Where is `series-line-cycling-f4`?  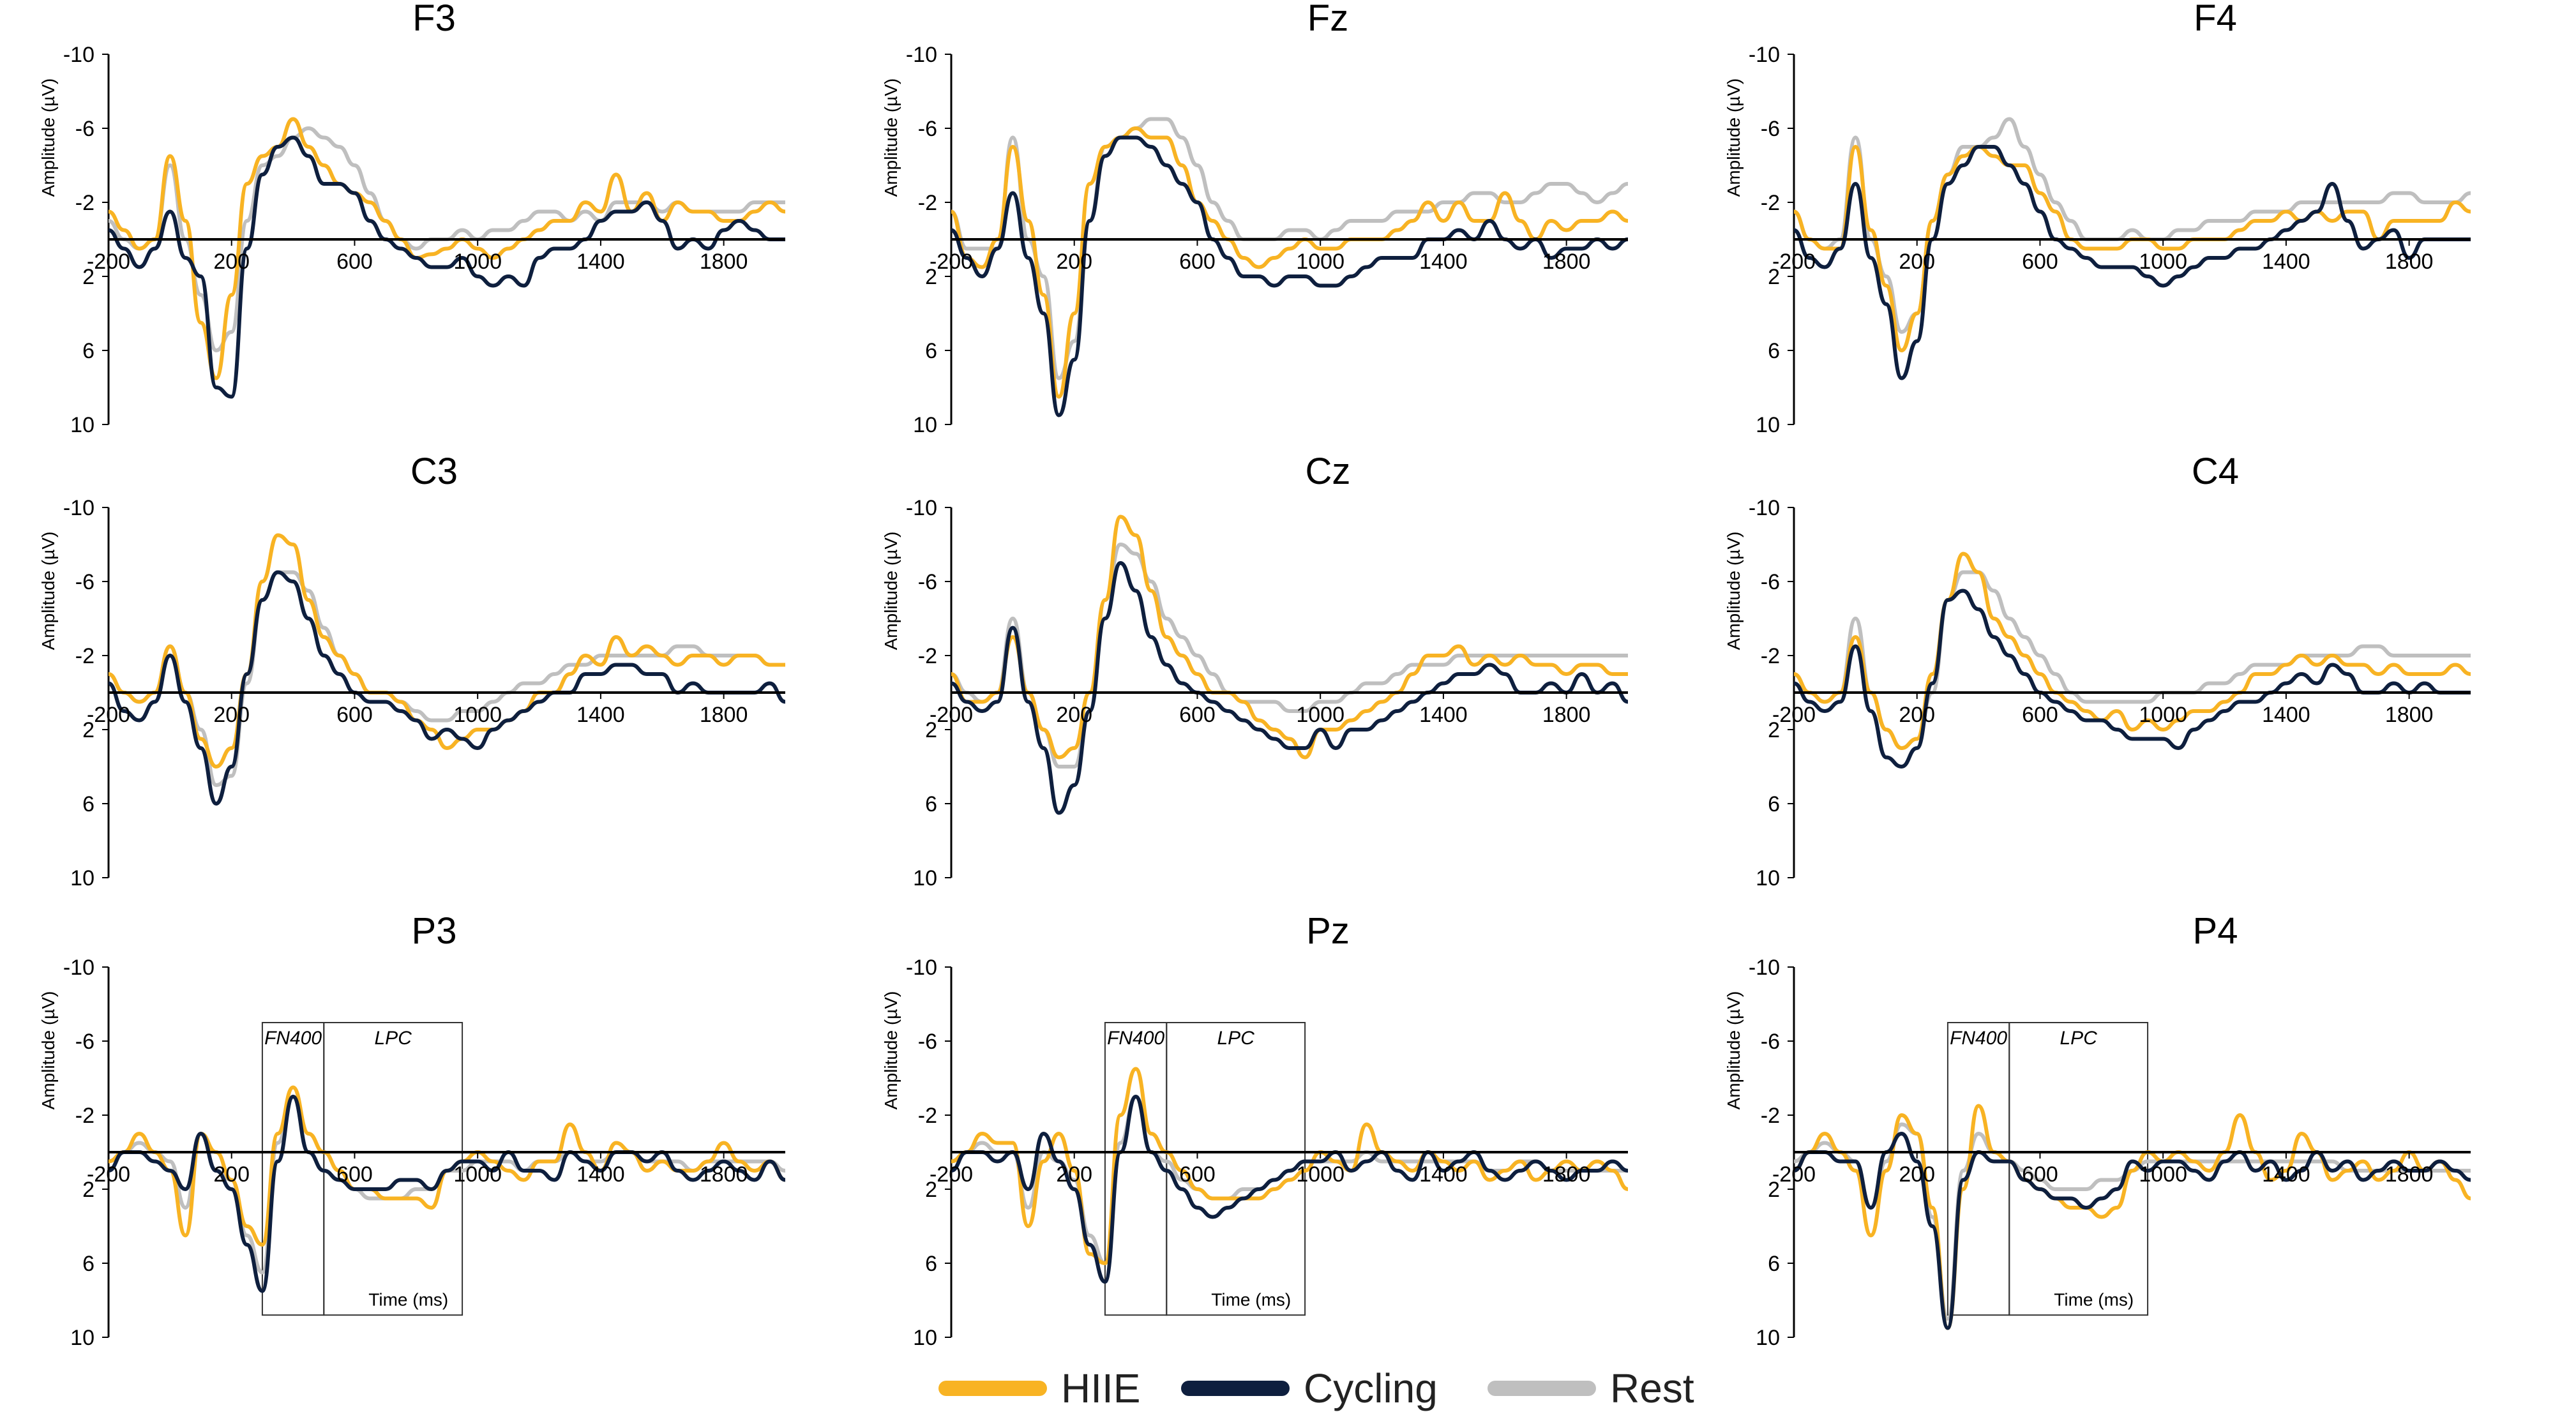 series-line-cycling-f4 is located at coordinates (2132, 262).